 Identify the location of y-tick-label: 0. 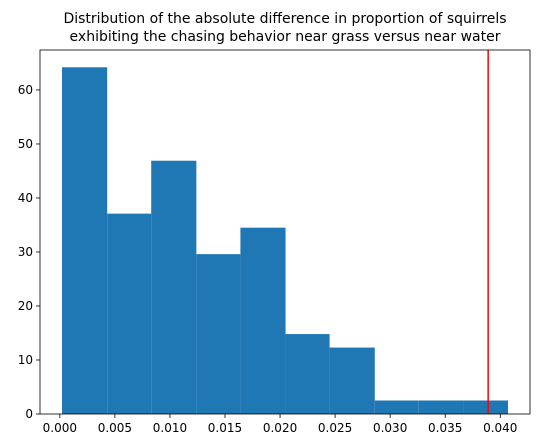
(29, 414).